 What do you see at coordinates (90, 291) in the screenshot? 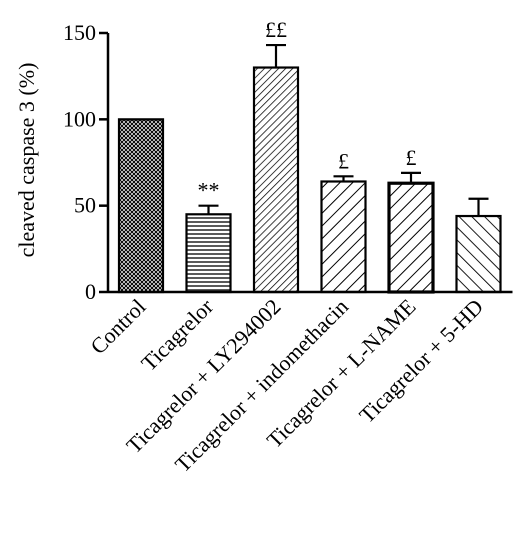
I see `y-tick-label: 0` at bounding box center [90, 291].